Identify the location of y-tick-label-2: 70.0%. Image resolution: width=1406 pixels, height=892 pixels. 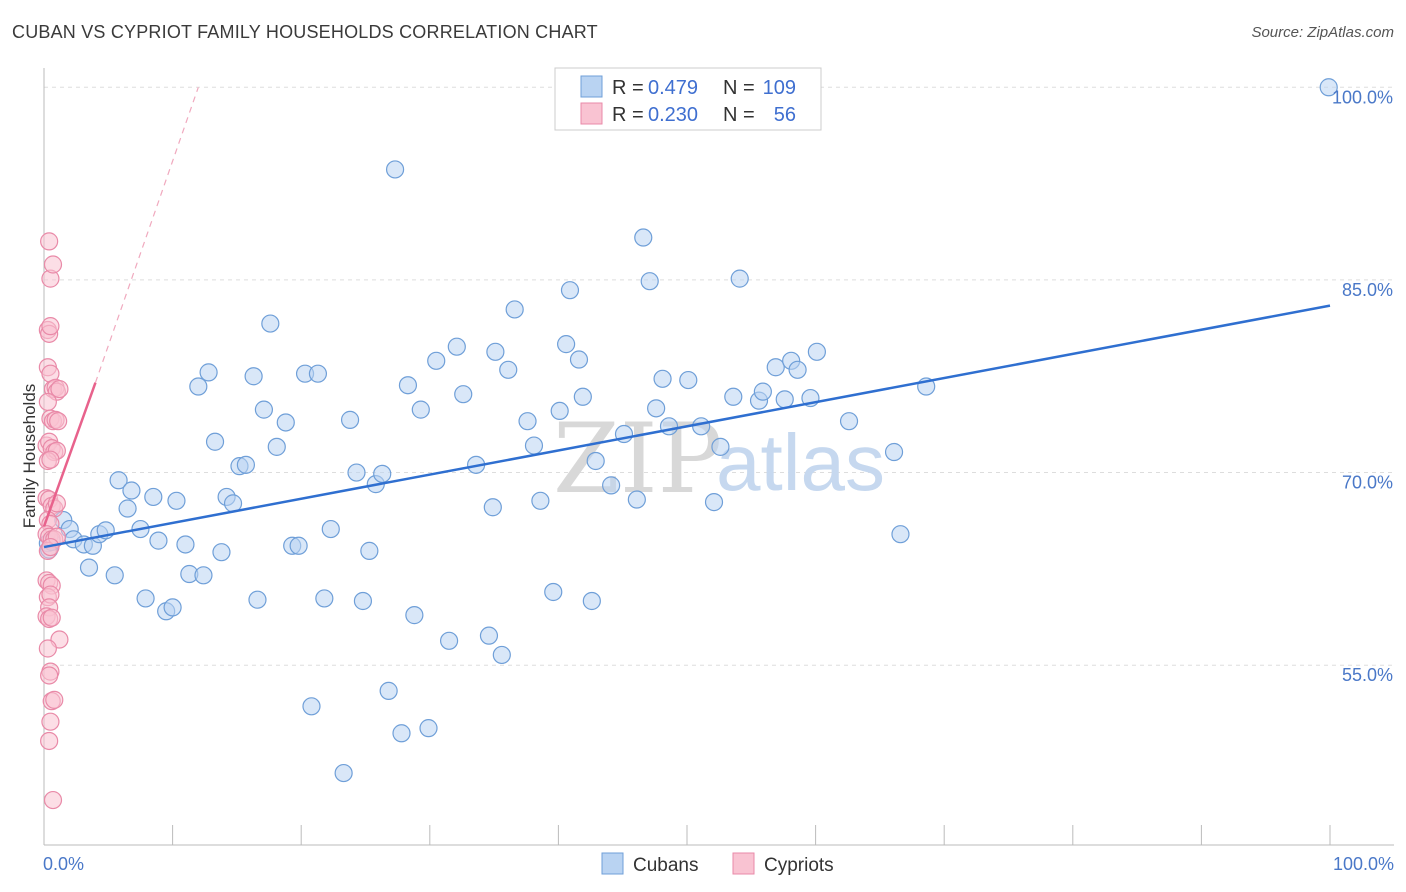
(1367, 483).